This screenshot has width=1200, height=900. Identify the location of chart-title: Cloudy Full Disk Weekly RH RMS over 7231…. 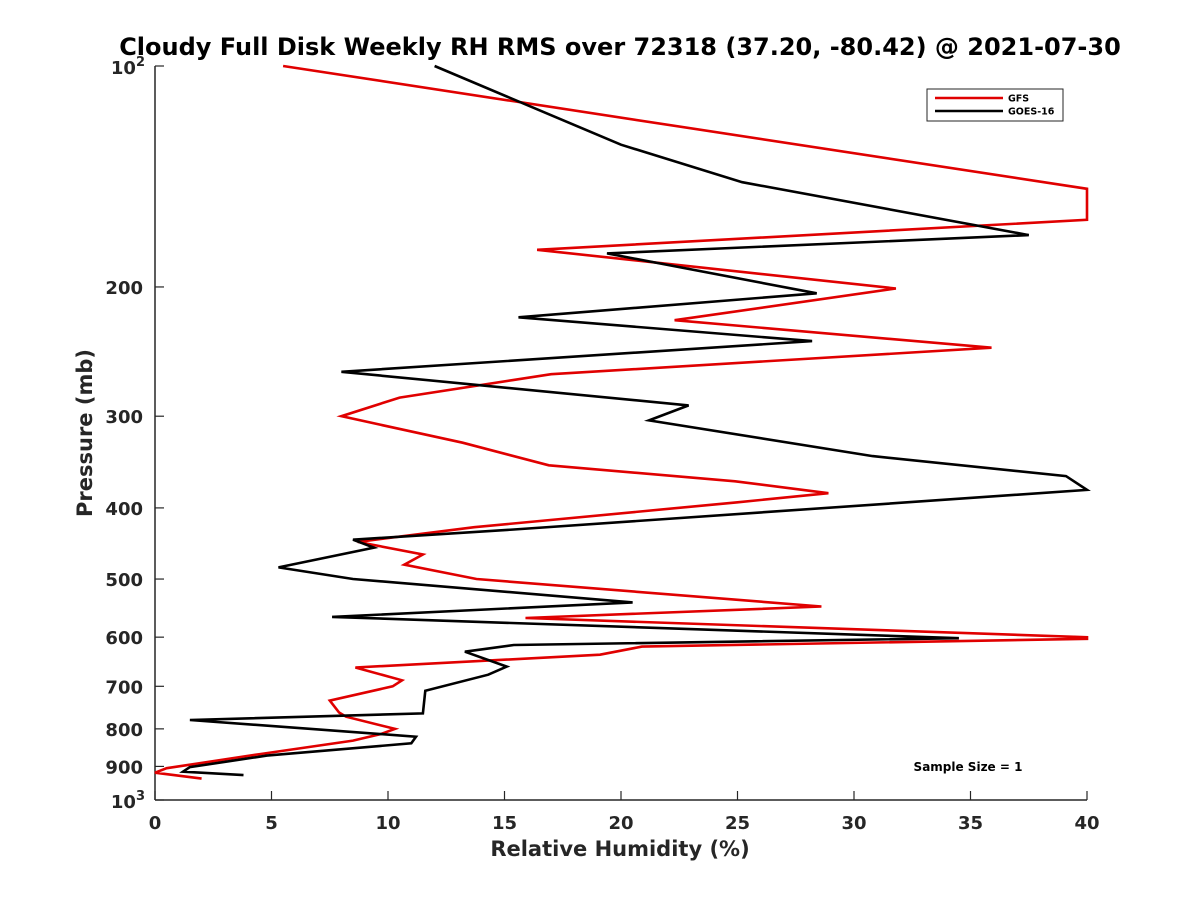
(620, 47).